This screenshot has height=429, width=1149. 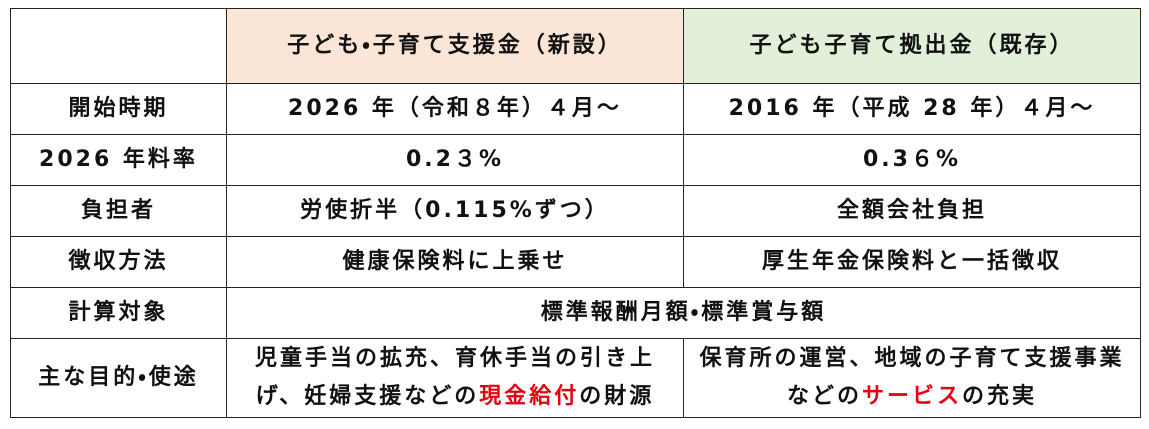 I want to click on corner-cell, so click(x=118, y=46).